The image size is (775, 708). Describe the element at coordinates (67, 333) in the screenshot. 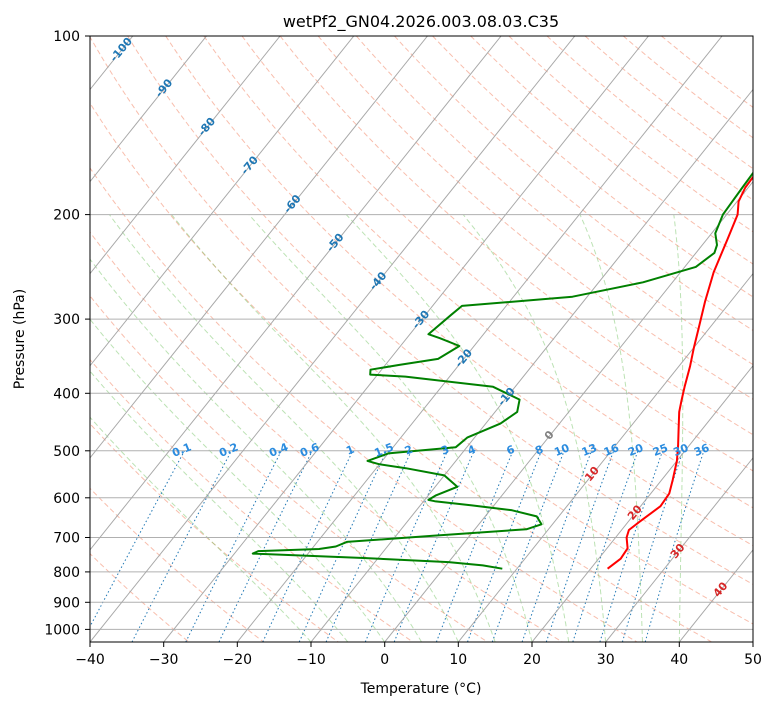

I see `y-axis-ticks: 100 200 300 400 500 600 700 800 900 1000` at that location.